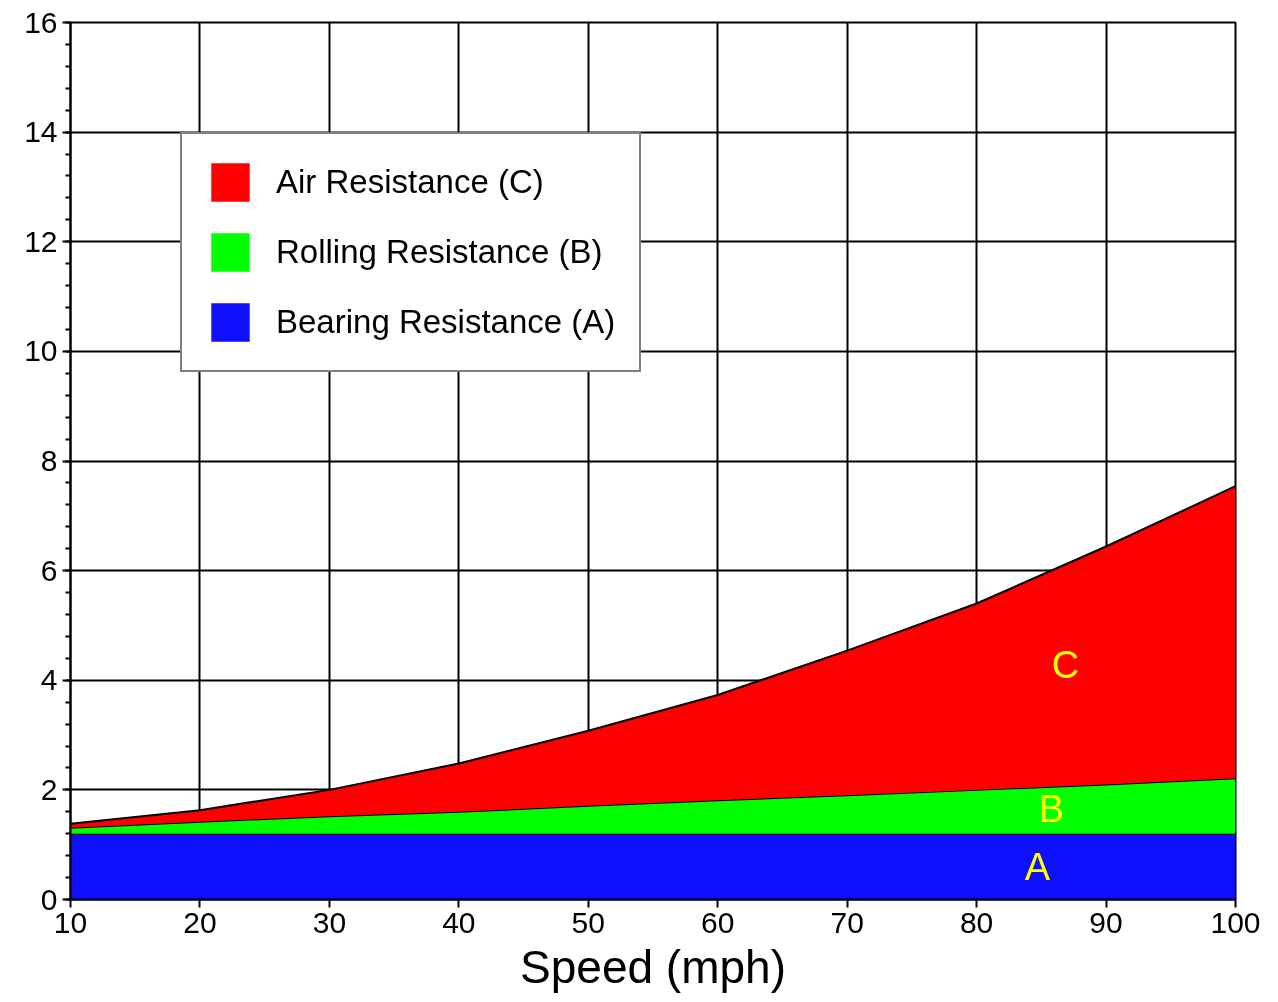  I want to click on y-tick-label: 6, so click(49, 570).